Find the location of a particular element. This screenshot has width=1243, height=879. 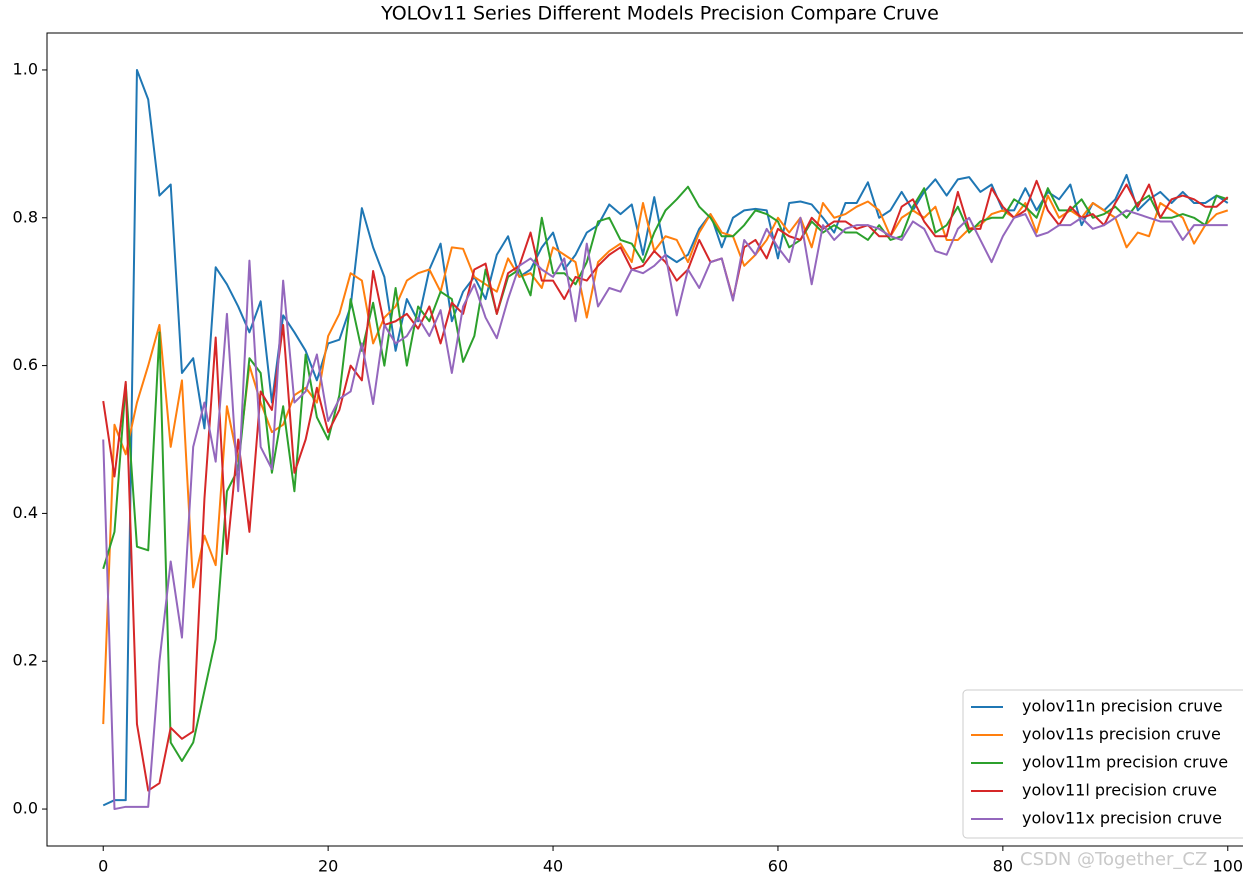

x-tick-label: 20 is located at coordinates (328, 866).